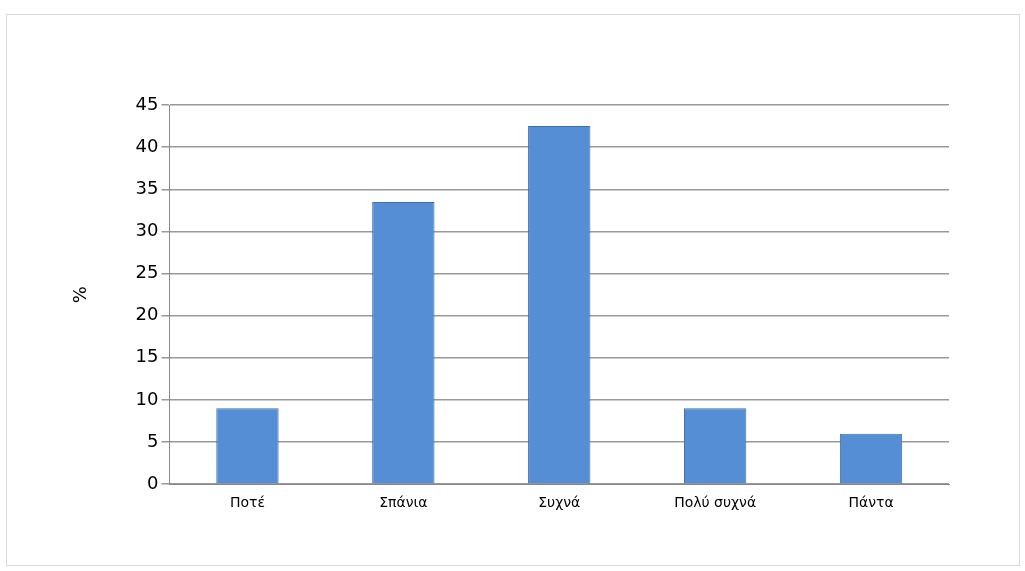 The height and width of the screenshot is (571, 1025). What do you see at coordinates (147, 272) in the screenshot?
I see `y-tick-label: 25` at bounding box center [147, 272].